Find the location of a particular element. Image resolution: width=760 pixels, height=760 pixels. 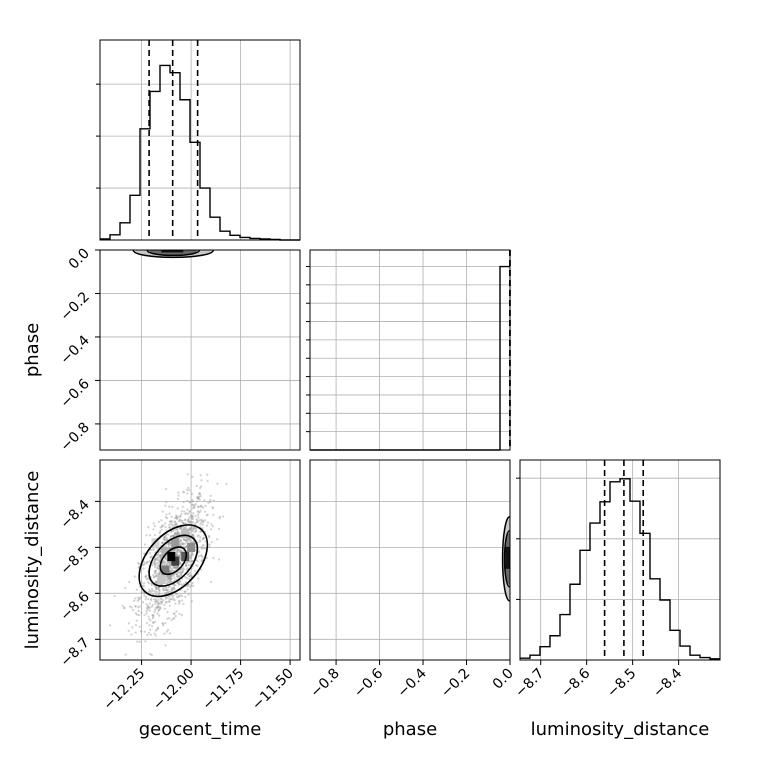

density-cell is located at coordinates (165, 552).